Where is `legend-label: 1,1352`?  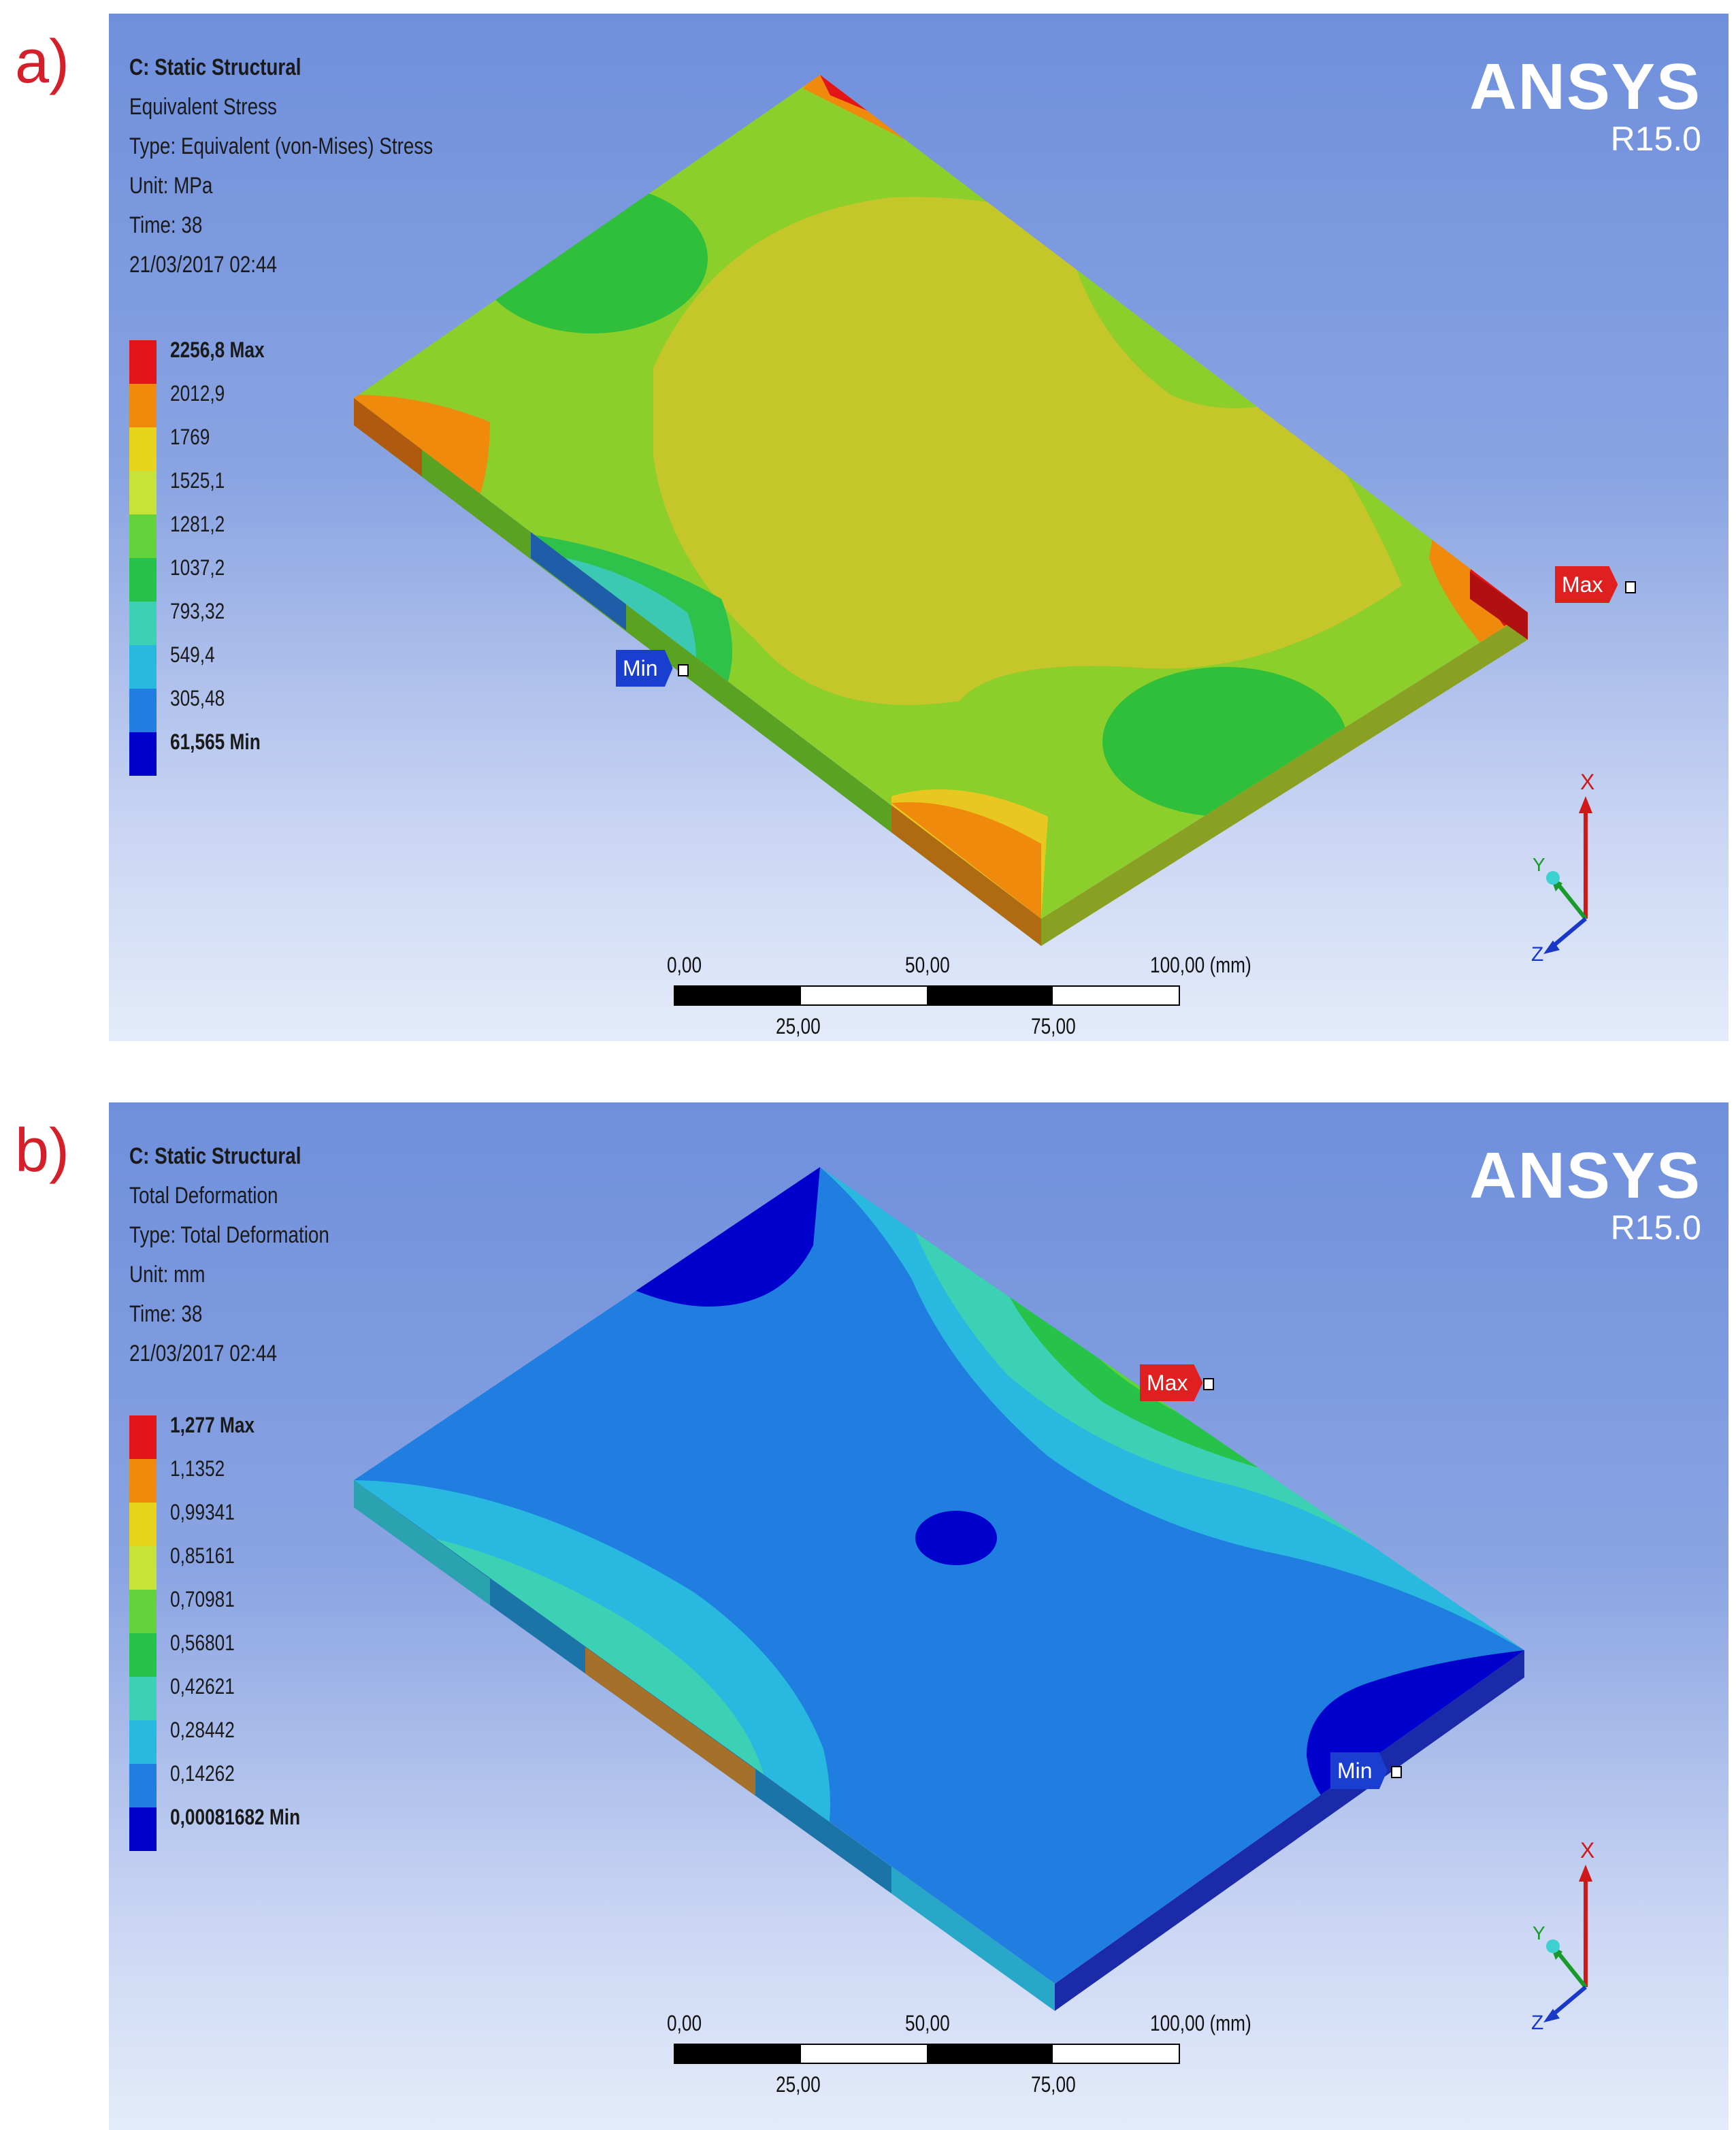
legend-label: 1,1352 is located at coordinates (197, 1468).